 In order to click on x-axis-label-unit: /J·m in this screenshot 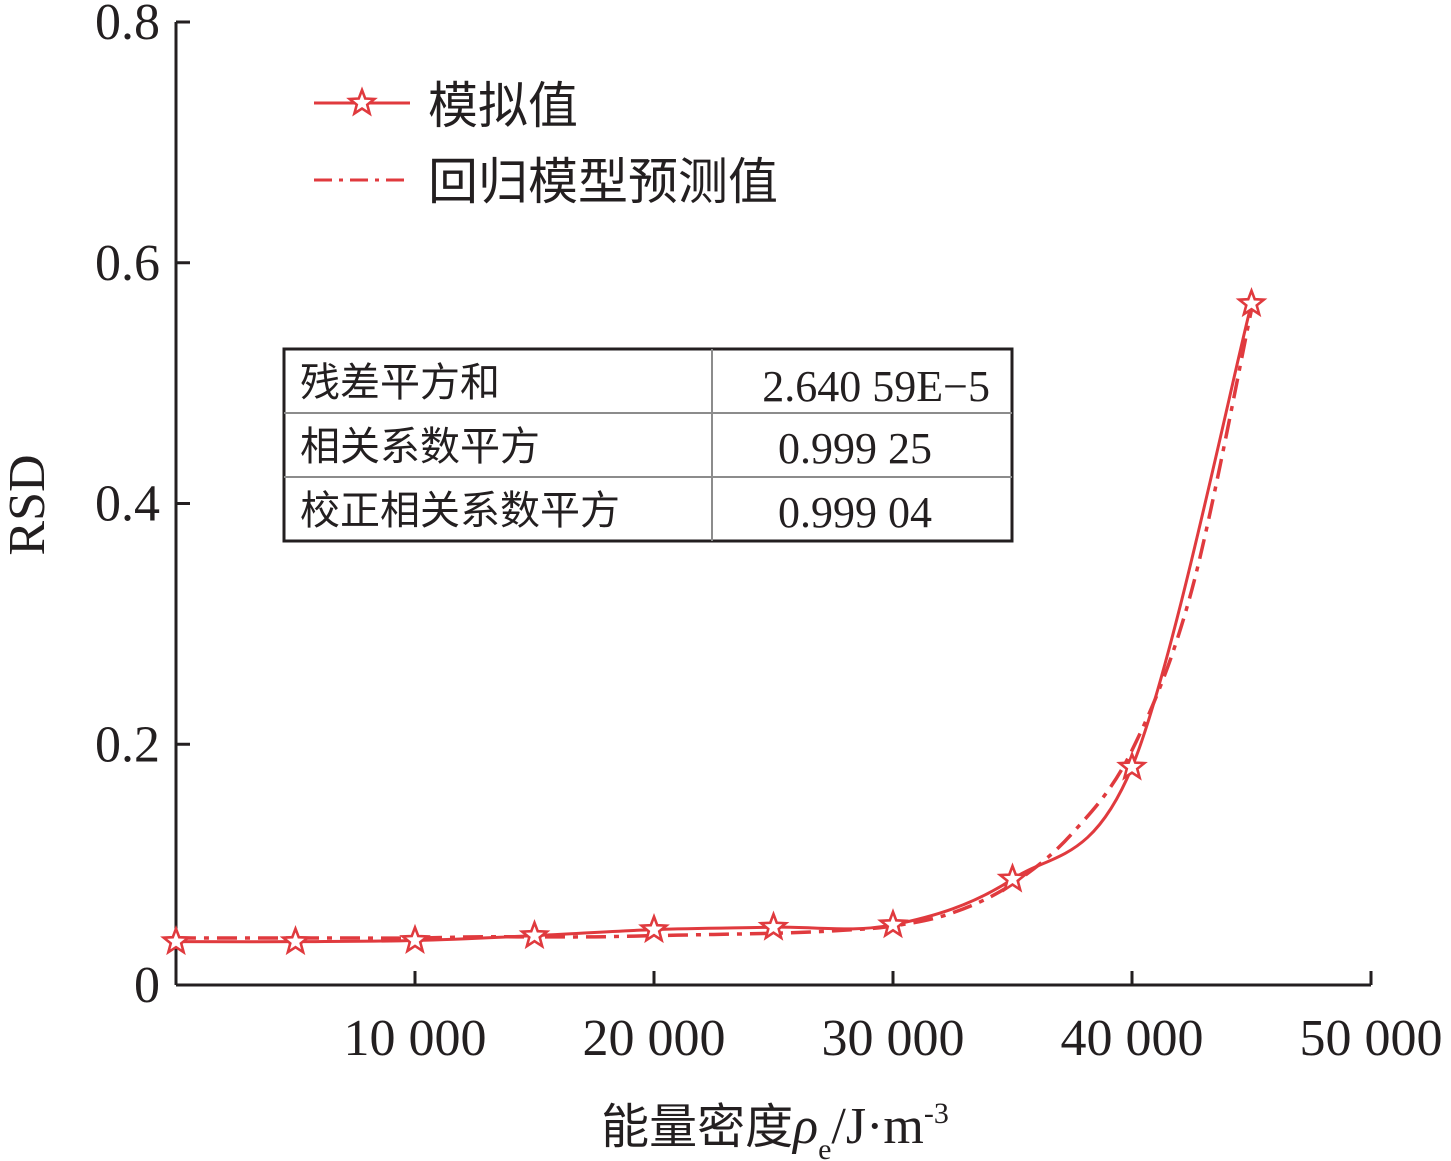, I will do `click(877, 1126)`.